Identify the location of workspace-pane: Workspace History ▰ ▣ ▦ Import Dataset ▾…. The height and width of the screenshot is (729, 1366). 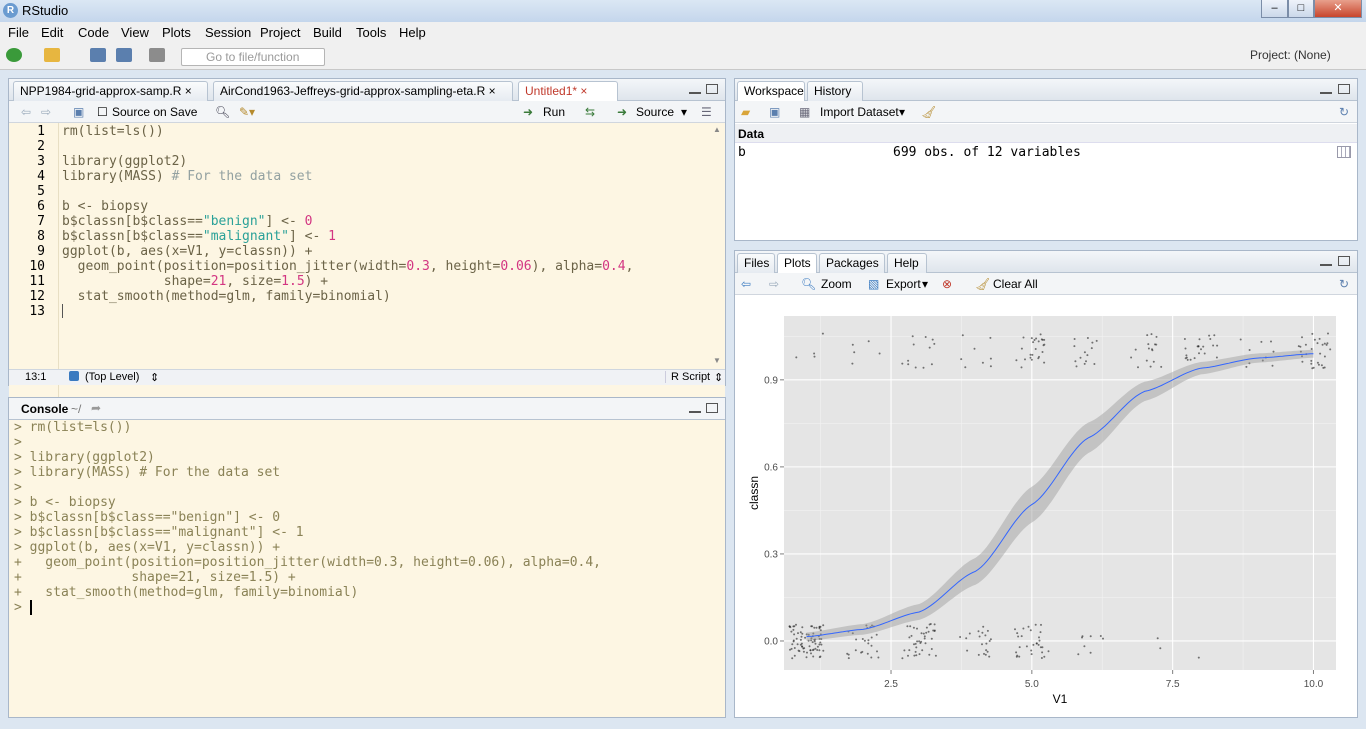
(1046, 159).